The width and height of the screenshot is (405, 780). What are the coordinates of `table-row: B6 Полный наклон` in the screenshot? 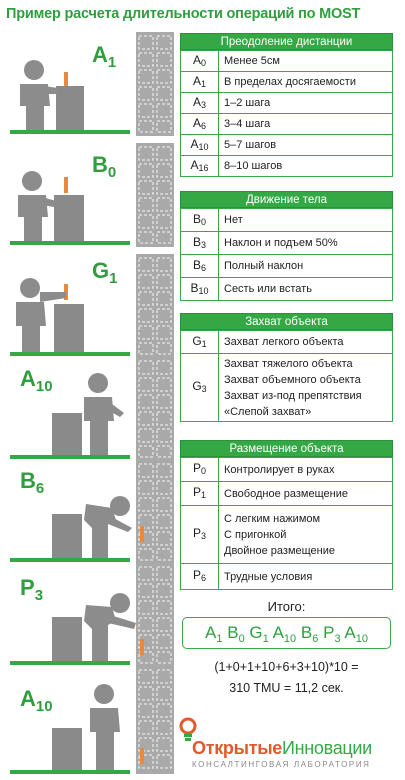 It's located at (286, 266).